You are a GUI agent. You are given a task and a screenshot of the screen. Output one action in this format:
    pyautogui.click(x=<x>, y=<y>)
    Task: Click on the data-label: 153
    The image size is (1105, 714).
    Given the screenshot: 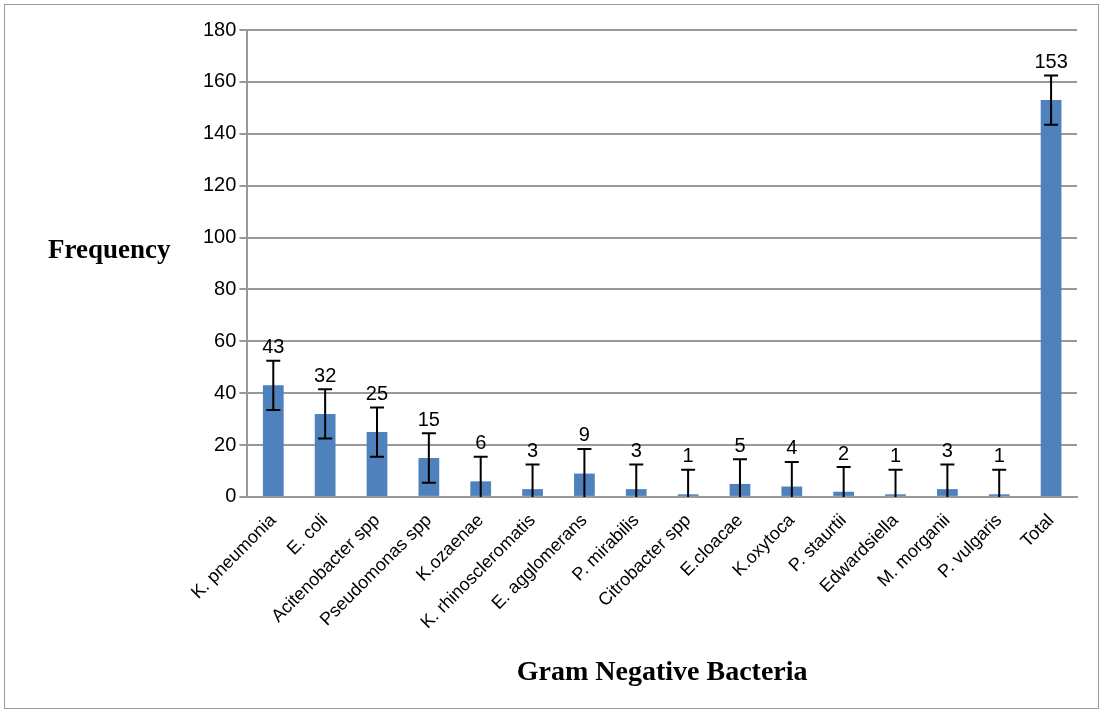 What is the action you would take?
    pyautogui.click(x=1051, y=60)
    